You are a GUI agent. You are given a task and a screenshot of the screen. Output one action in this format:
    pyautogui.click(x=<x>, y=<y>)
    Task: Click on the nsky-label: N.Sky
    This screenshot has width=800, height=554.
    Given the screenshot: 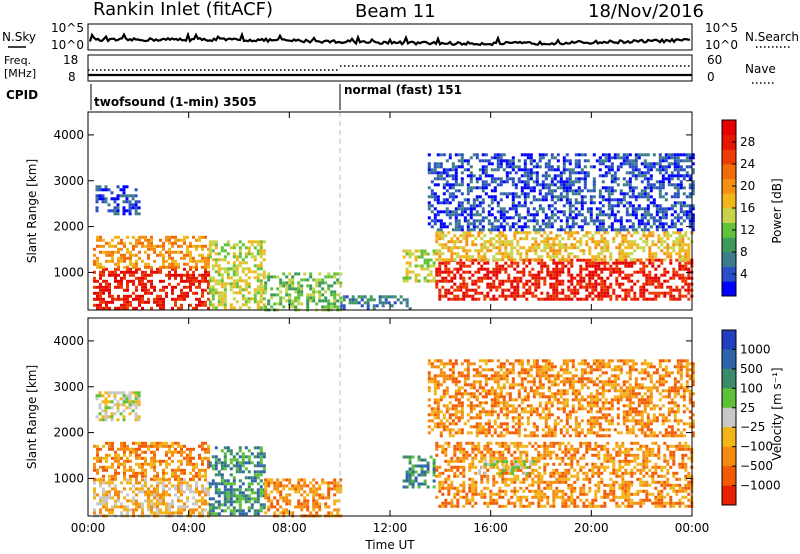 What is the action you would take?
    pyautogui.click(x=19, y=37)
    